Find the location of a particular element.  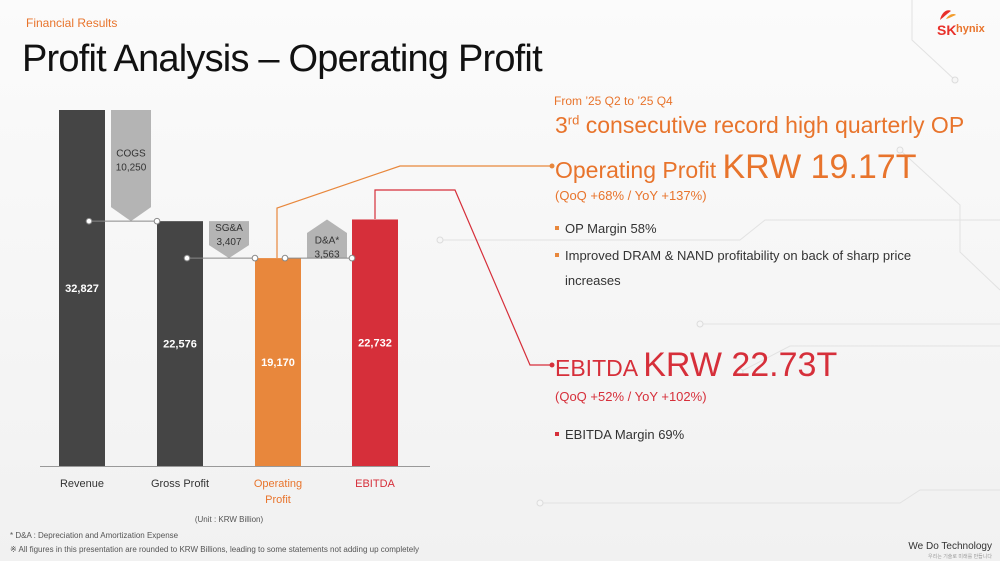

op-heading: Operating Profit KRW 19.17T is located at coordinates (735, 167).